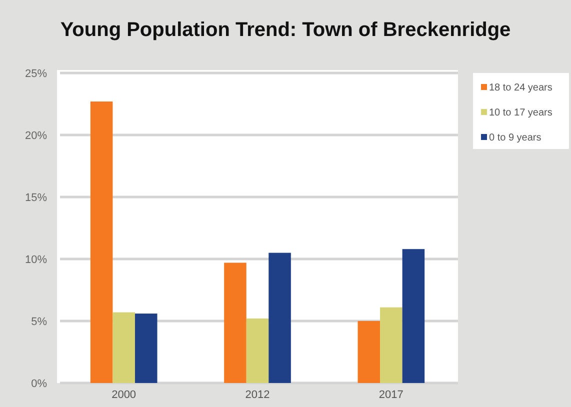 The height and width of the screenshot is (407, 571). What do you see at coordinates (257, 395) in the screenshot?
I see `x-tick-label: 2012` at bounding box center [257, 395].